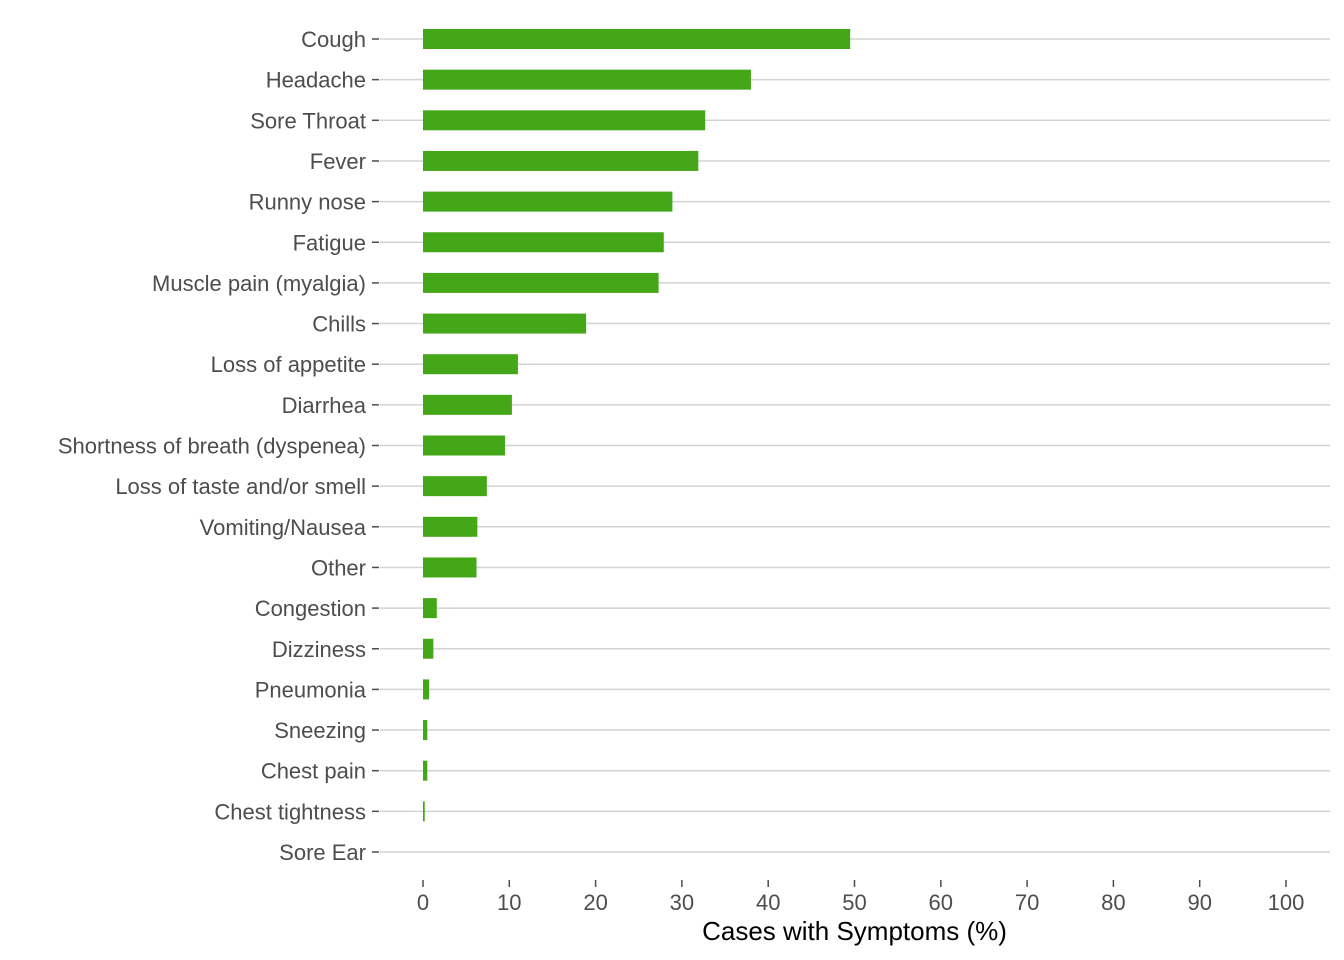  I want to click on x-tick-label: 70, so click(1027, 902).